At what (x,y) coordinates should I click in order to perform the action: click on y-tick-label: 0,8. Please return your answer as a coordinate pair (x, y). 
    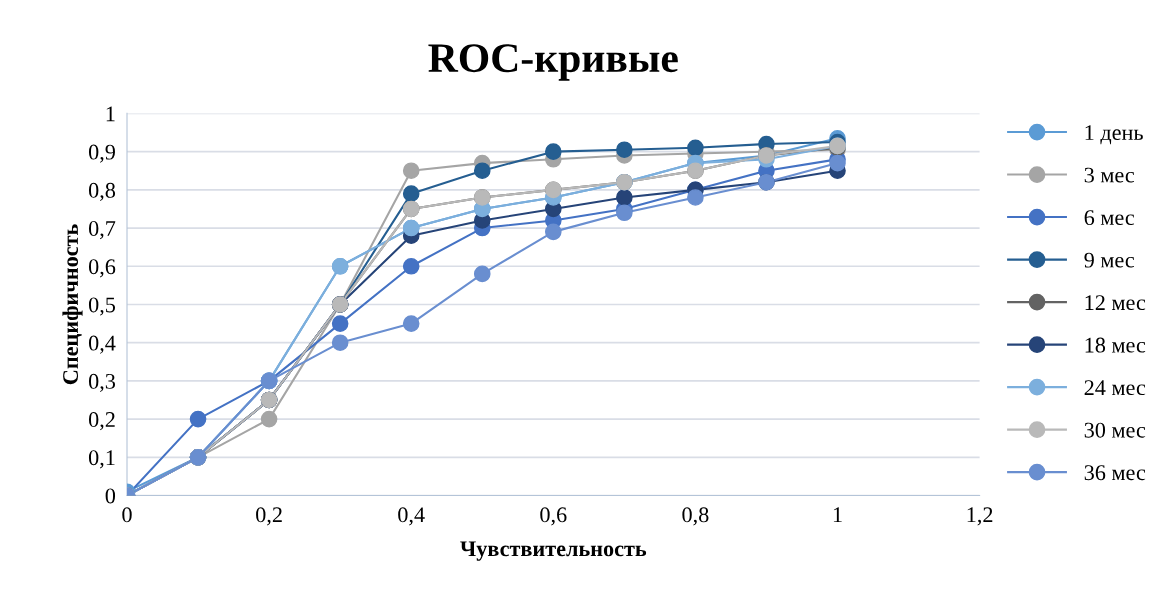
    Looking at the image, I should click on (102, 191).